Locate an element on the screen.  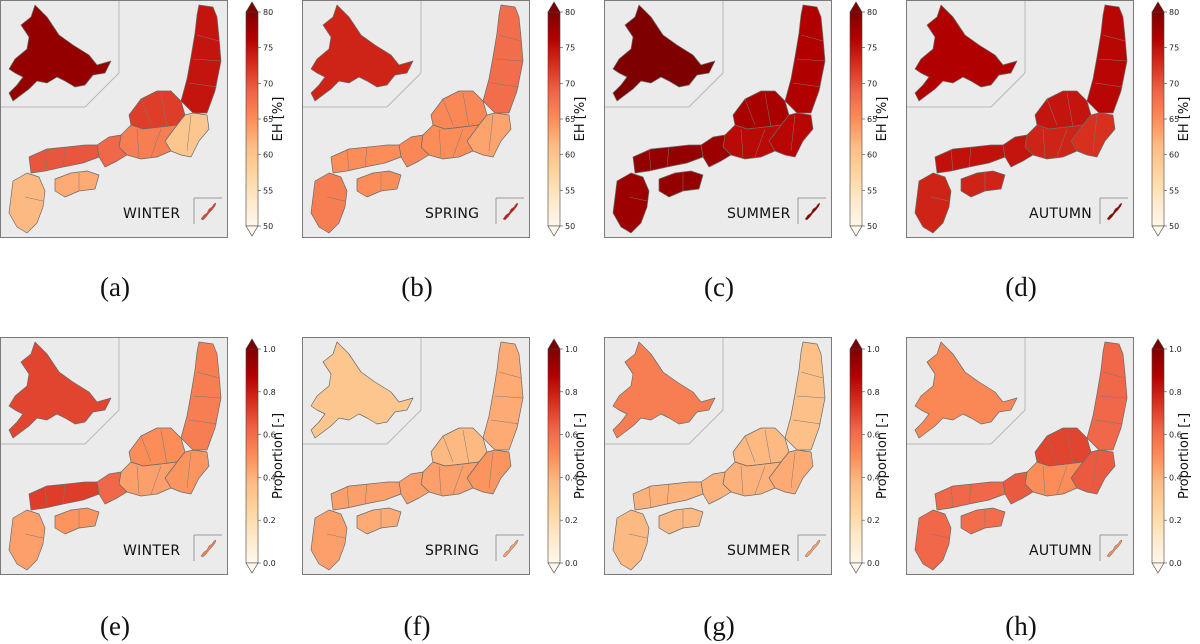
panel-caption: (b) is located at coordinates (417, 287).